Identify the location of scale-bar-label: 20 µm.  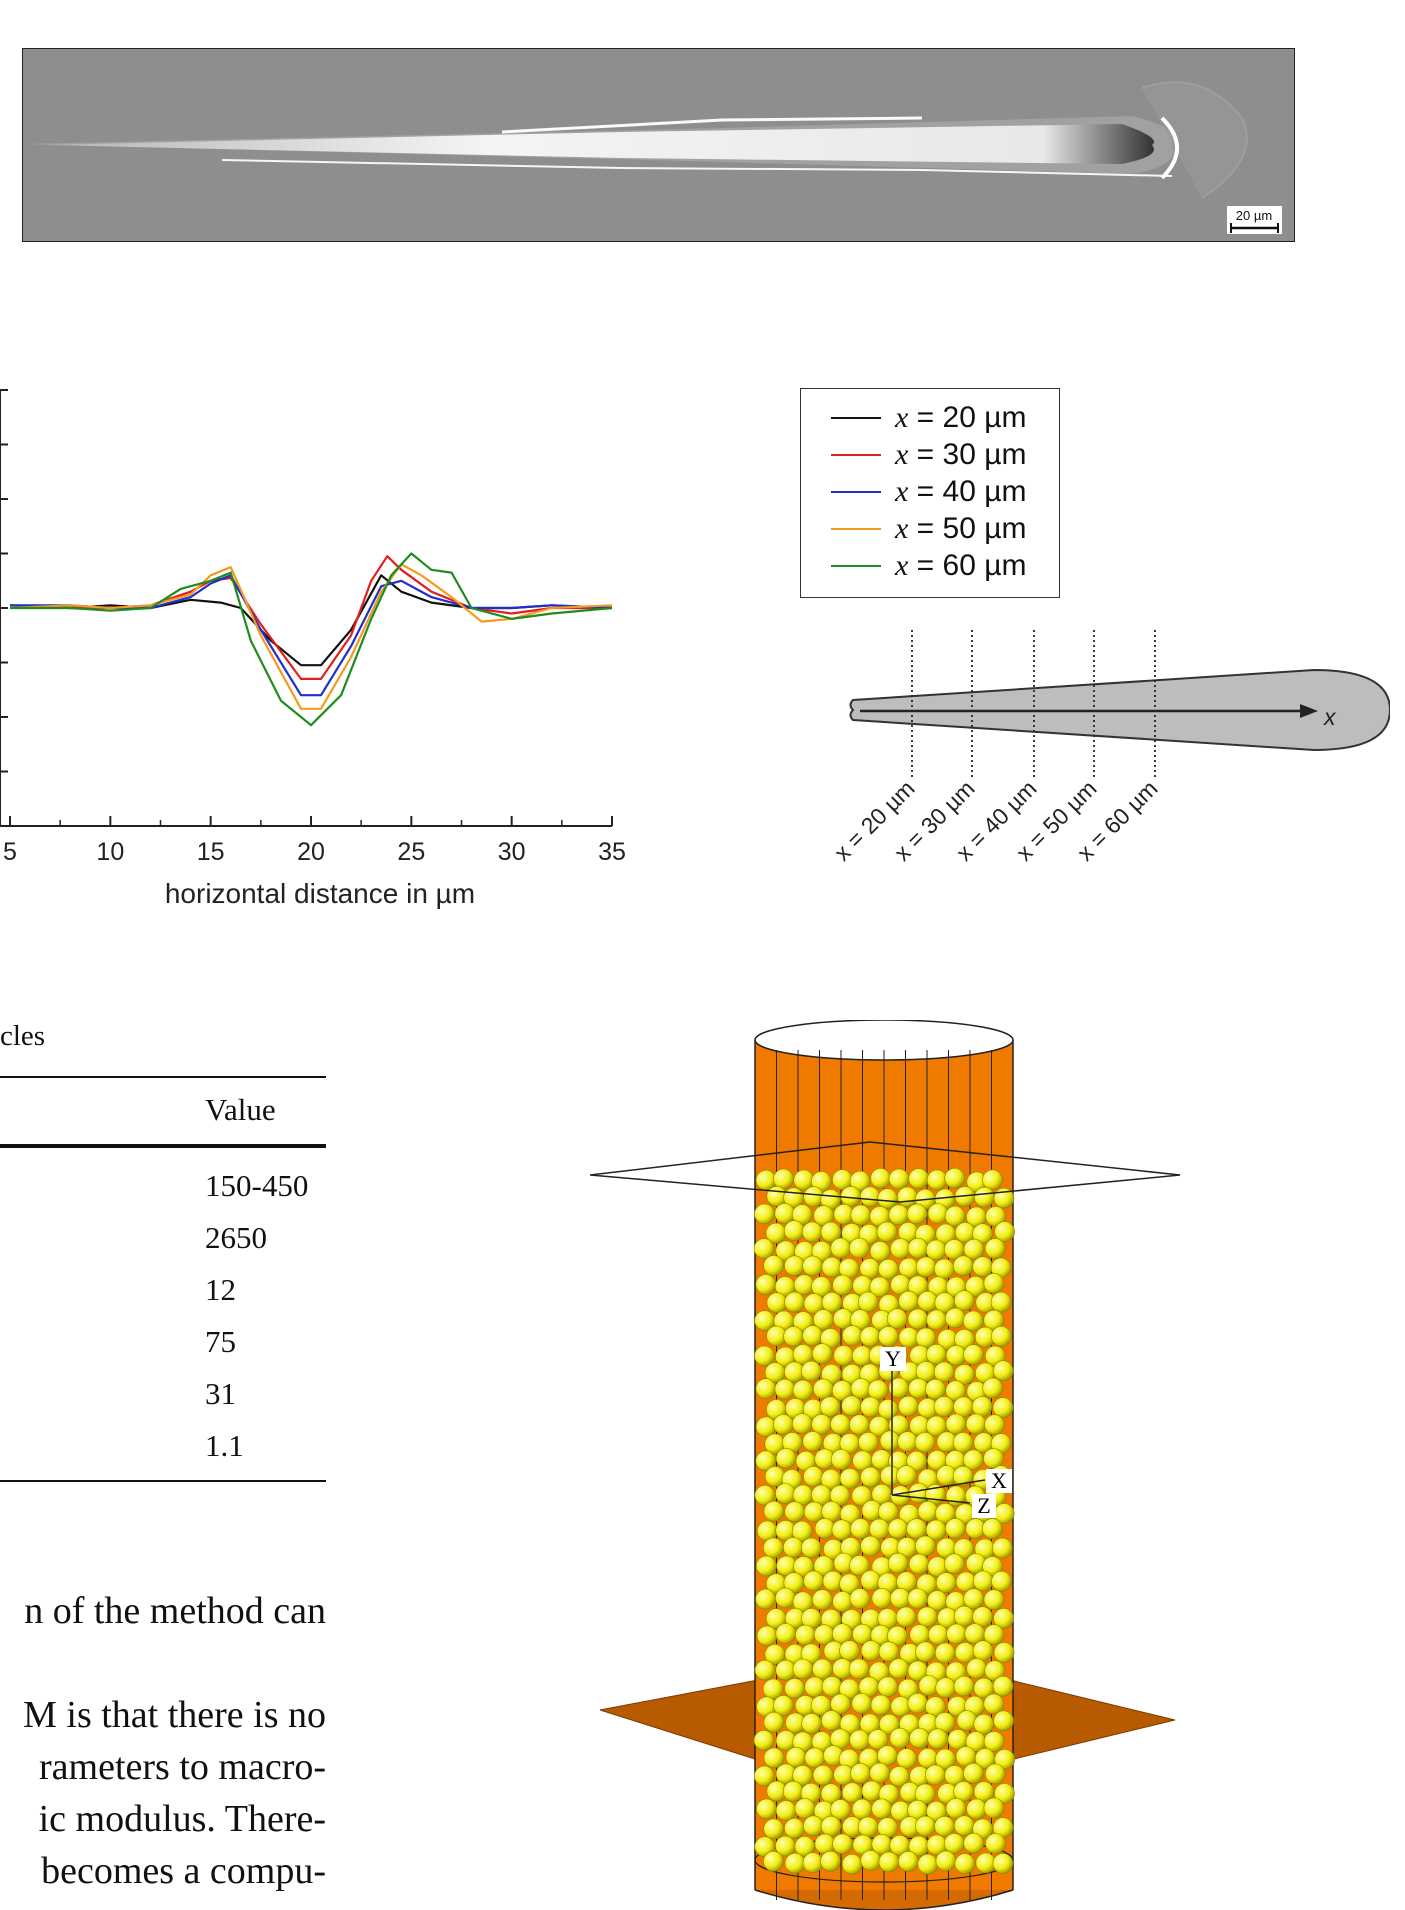
(1254, 215).